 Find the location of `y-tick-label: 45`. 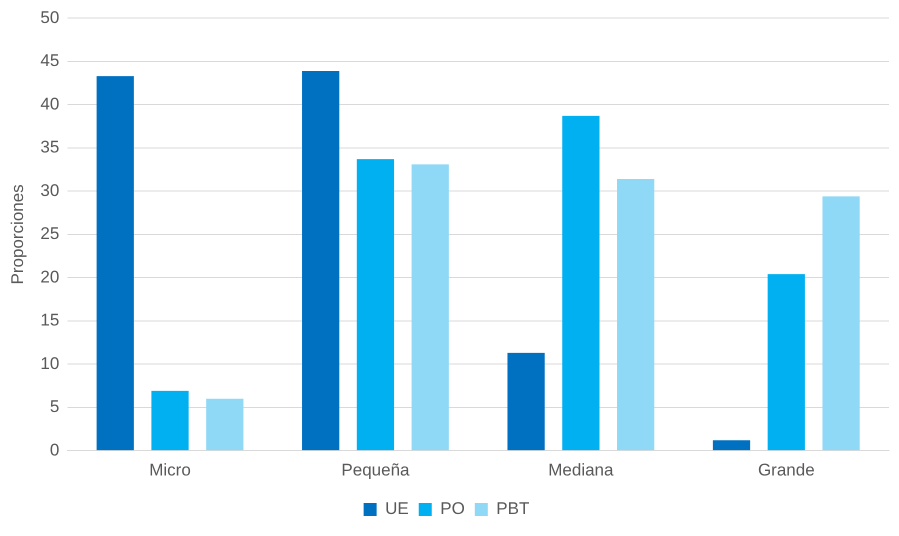

y-tick-label: 45 is located at coordinates (50, 60).